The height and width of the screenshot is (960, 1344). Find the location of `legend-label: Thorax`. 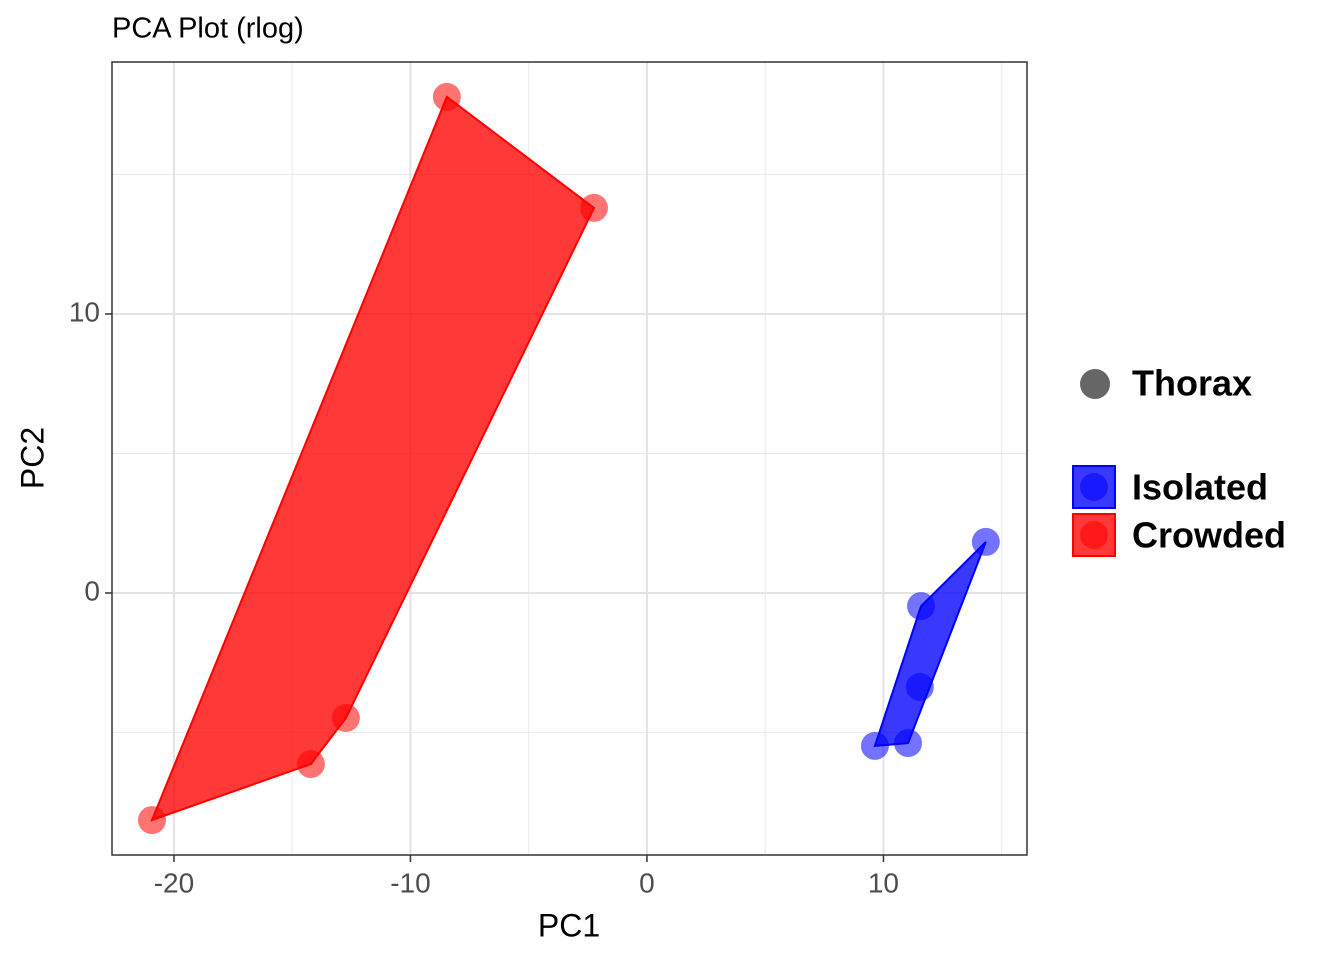

legend-label: Thorax is located at coordinates (1192, 383).